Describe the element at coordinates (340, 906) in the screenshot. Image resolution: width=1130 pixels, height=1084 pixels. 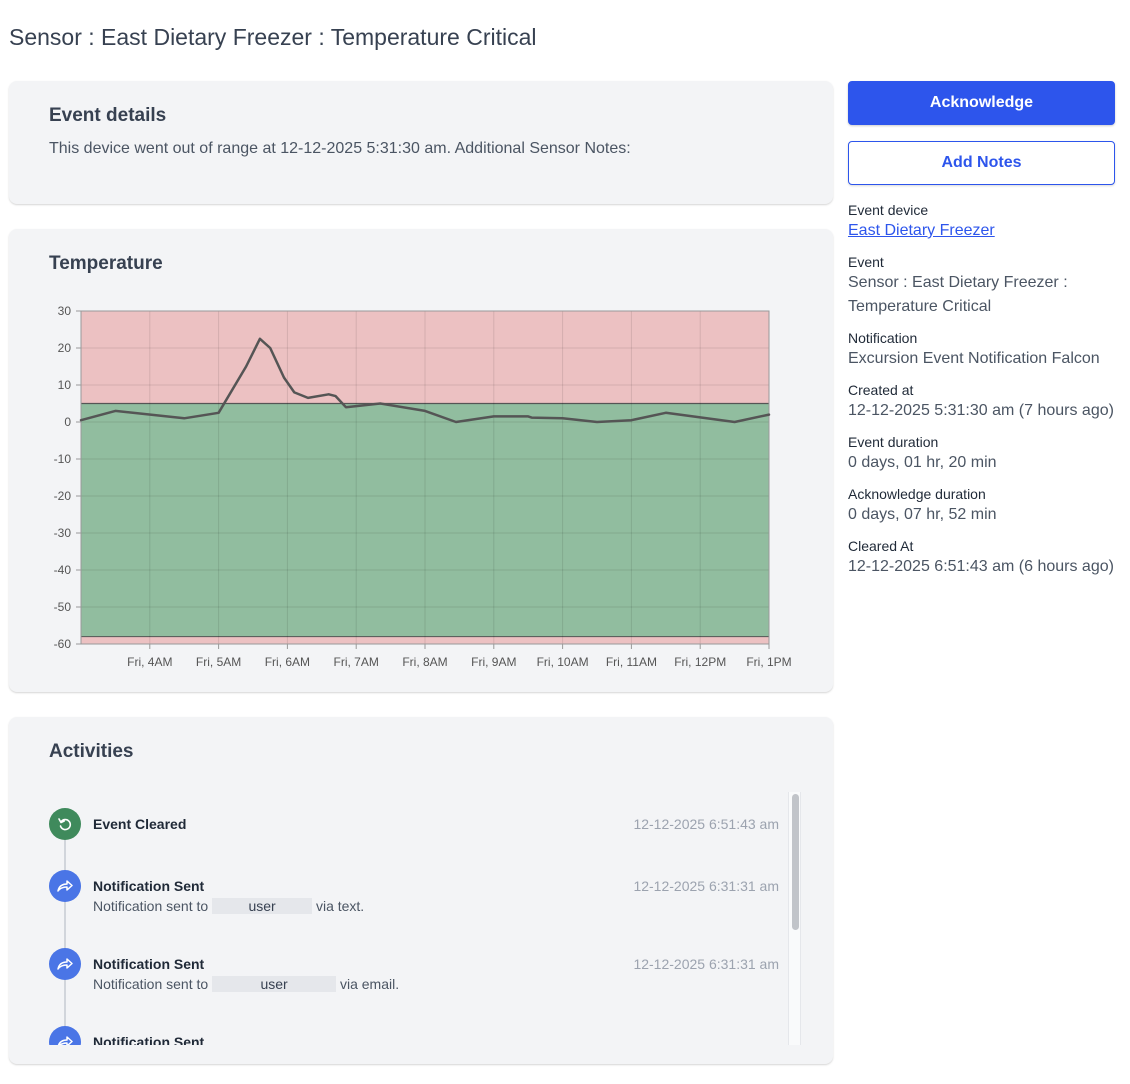
I see `activity-sub-suffix: via text.` at that location.